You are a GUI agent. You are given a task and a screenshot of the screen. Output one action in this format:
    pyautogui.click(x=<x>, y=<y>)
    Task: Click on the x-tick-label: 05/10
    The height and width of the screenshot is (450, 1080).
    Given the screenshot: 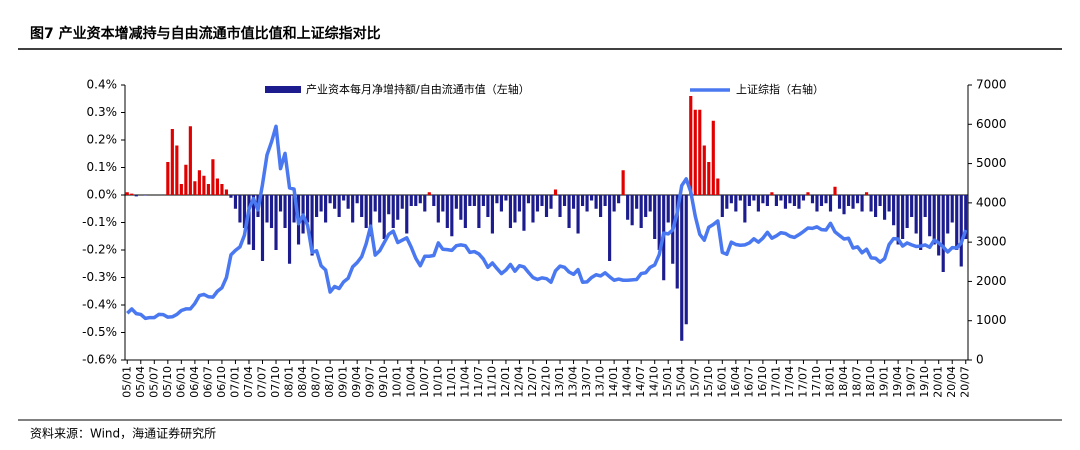 What is the action you would take?
    pyautogui.click(x=167, y=382)
    